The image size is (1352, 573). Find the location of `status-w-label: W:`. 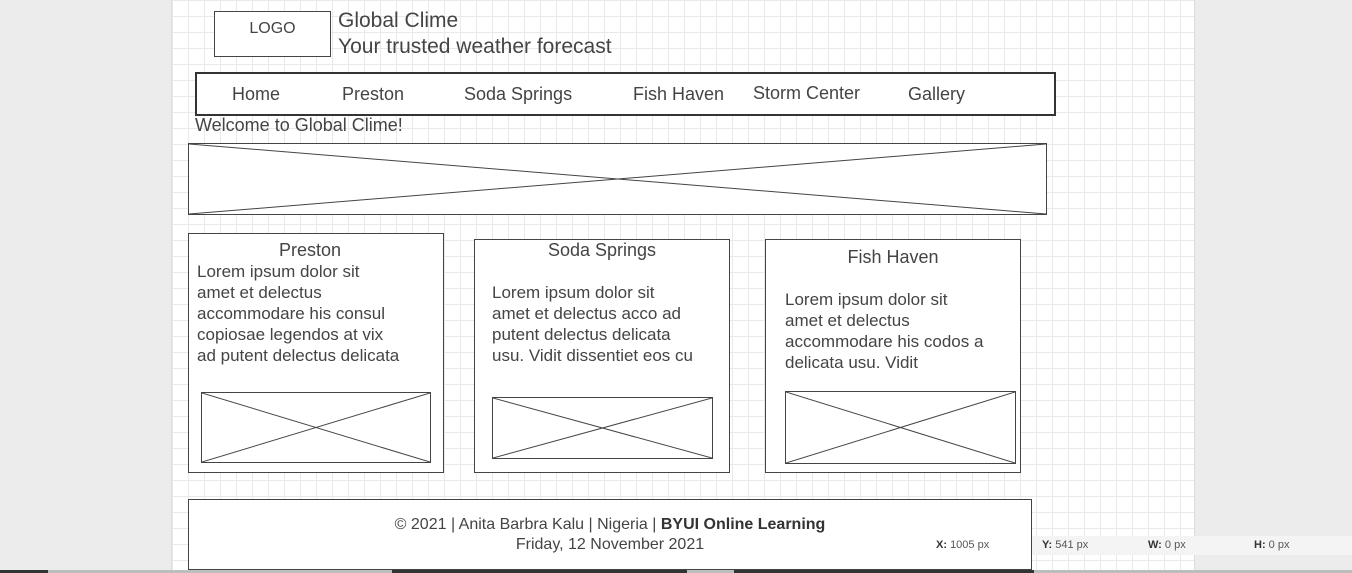

status-w-label: W: is located at coordinates (1155, 545).